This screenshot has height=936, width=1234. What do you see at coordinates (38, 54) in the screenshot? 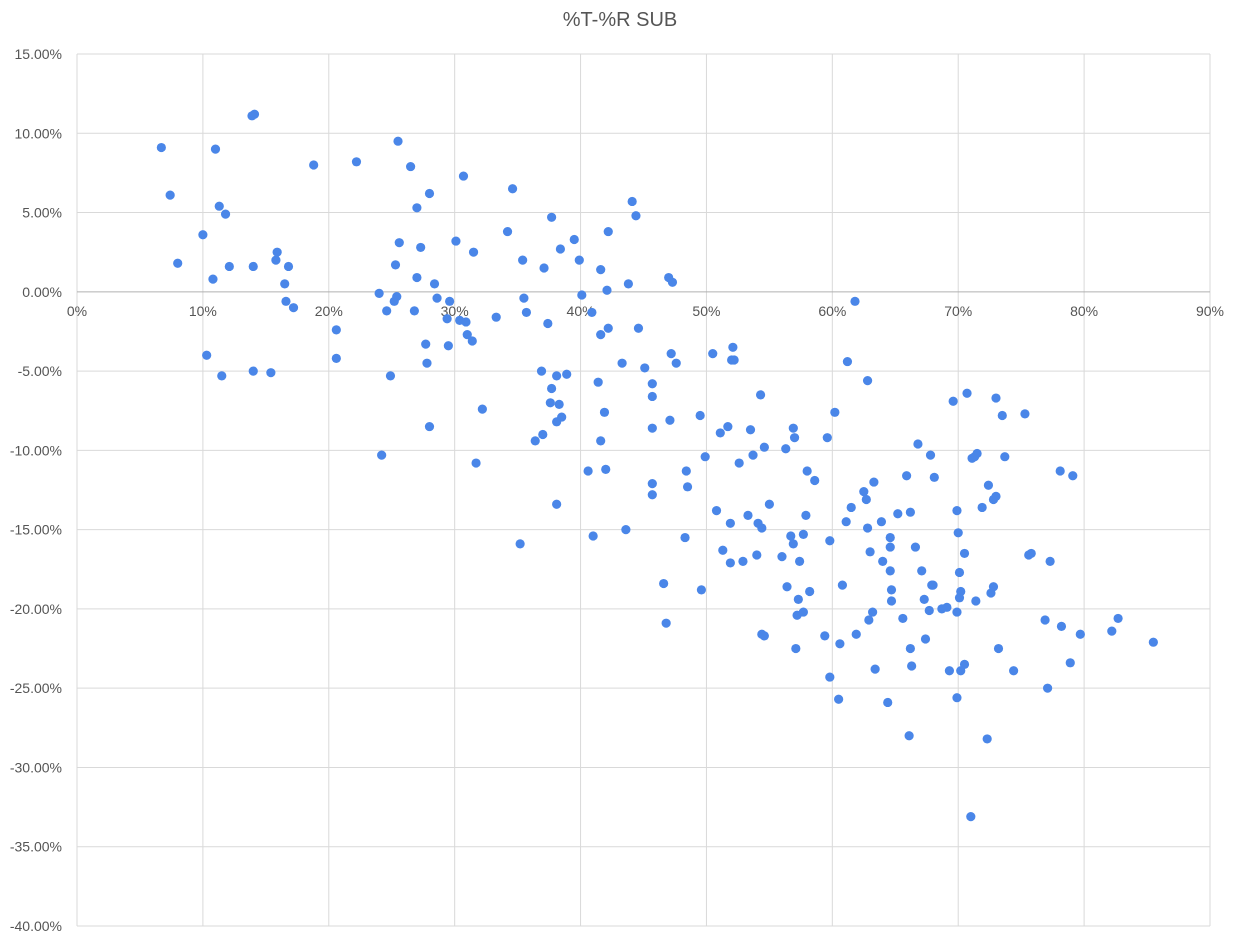
I see `y-tick-label: 15.00%` at bounding box center [38, 54].